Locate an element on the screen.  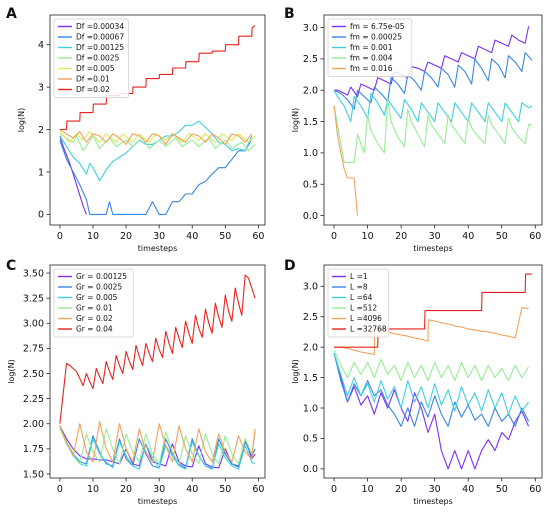
y-tick-label: 0.5 is located at coordinates (310, 185).